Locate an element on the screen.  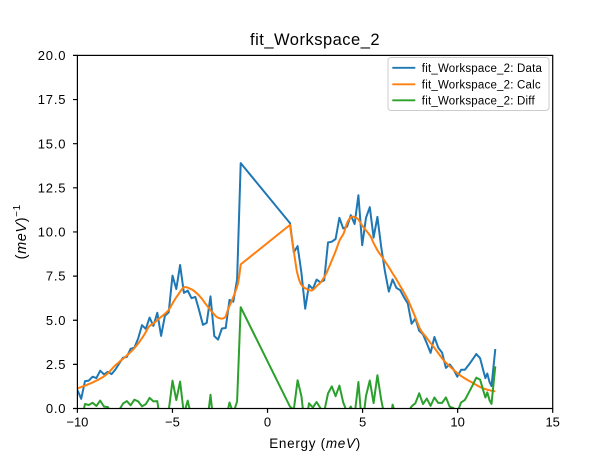
svg-text: −5 is located at coordinates (172, 421).